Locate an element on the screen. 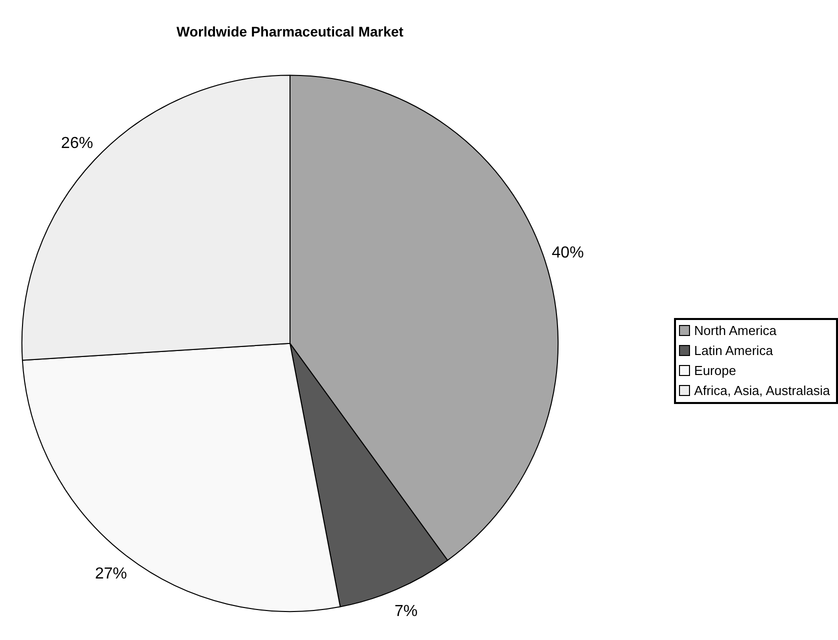 Image resolution: width=838 pixels, height=640 pixels. chart-title: Worldwide Pharmaceutical Market is located at coordinates (290, 31).